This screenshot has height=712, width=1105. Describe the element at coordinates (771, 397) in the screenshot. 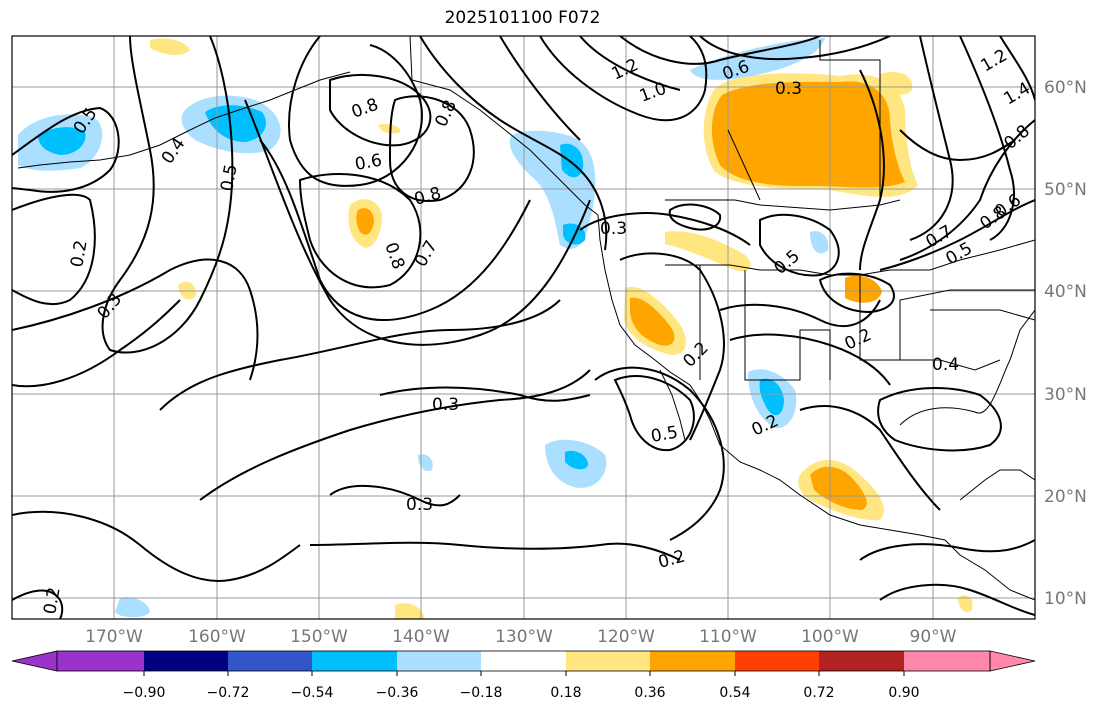

I see `shade-mex-blue` at that location.